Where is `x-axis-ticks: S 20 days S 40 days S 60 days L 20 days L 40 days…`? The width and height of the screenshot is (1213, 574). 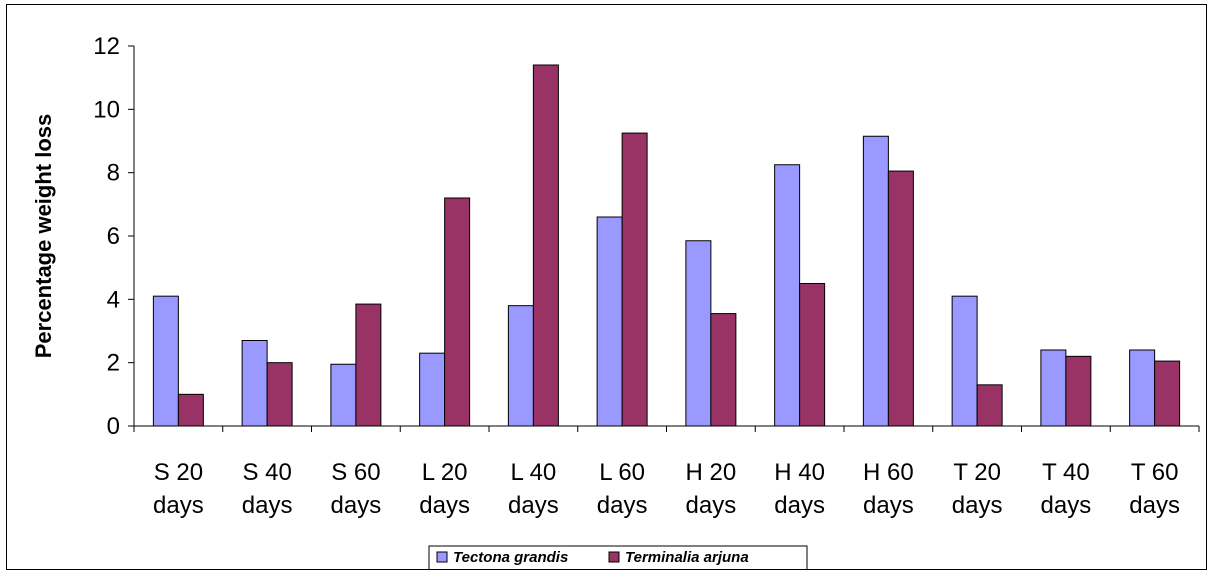
x-axis-ticks: S 20 days S 40 days S 60 days L 20 days L 40 days… is located at coordinates (666, 472).